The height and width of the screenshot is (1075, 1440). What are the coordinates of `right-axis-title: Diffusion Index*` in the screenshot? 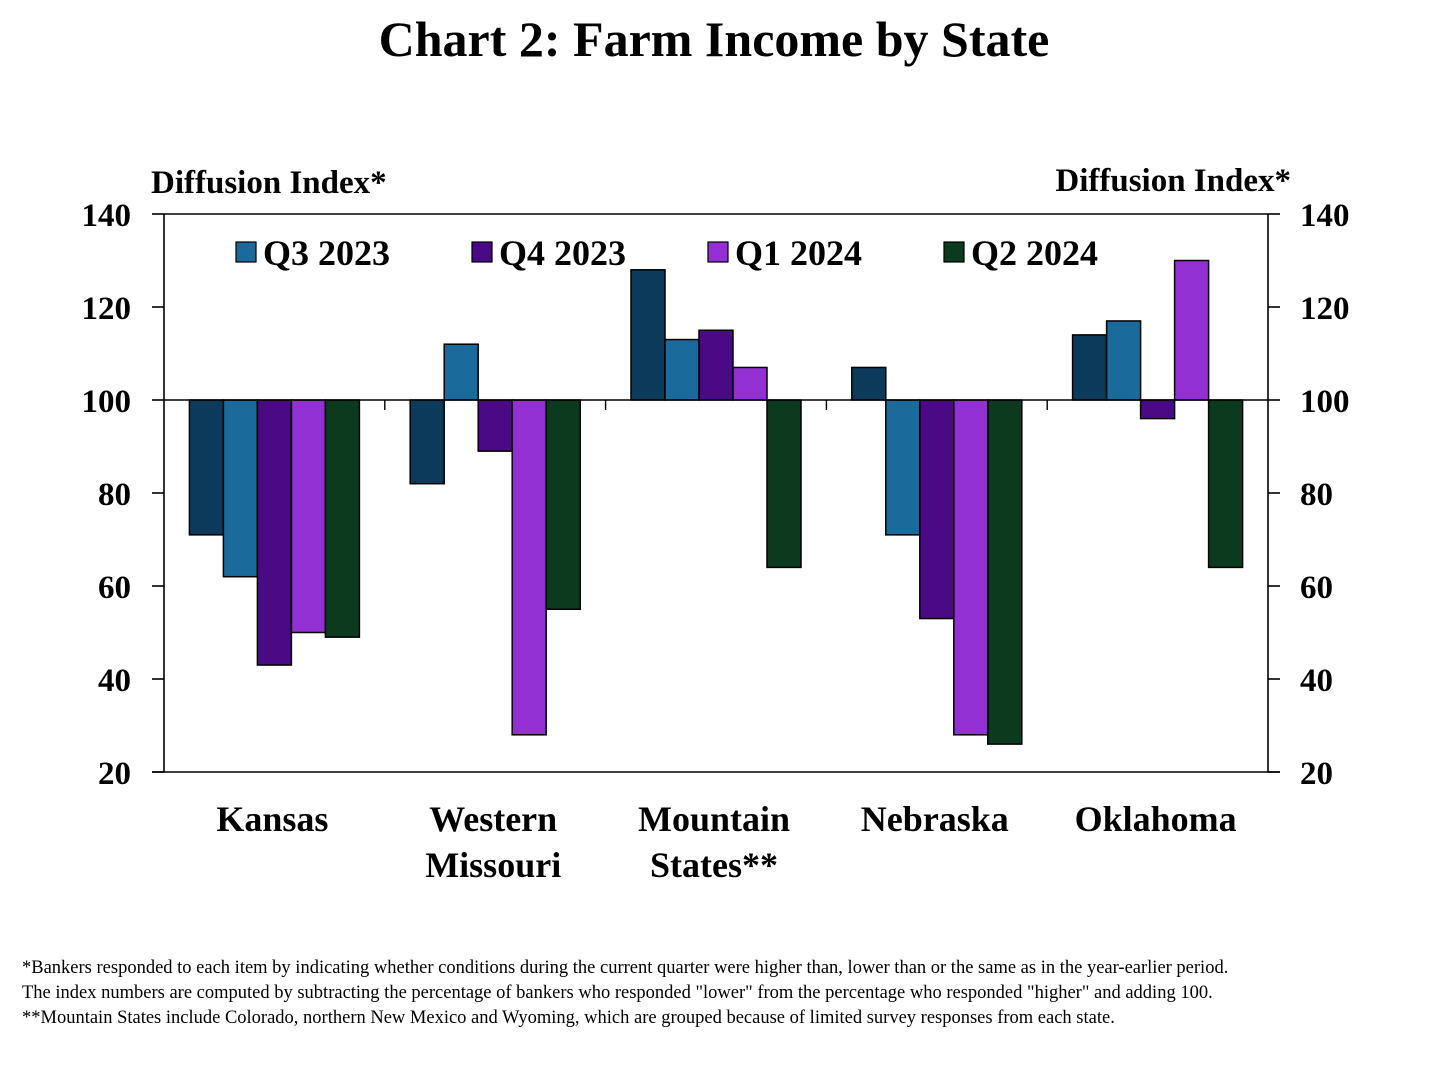 It's located at (1173, 181).